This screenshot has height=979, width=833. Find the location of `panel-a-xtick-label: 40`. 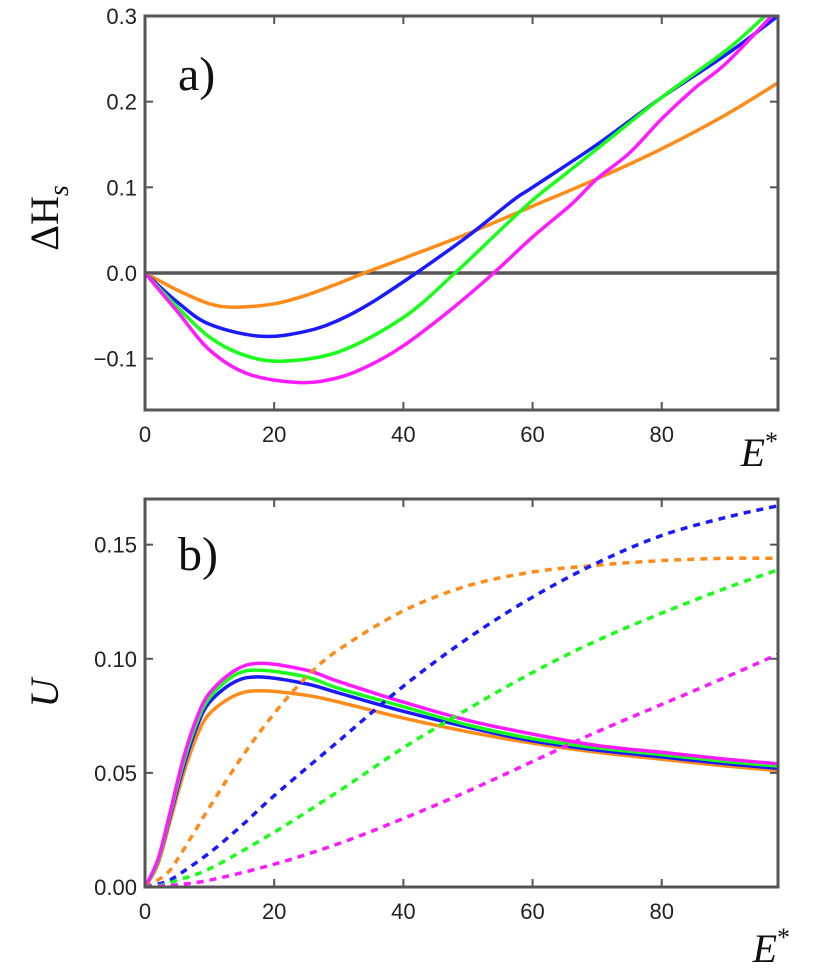

panel-a-xtick-label: 40 is located at coordinates (403, 434).